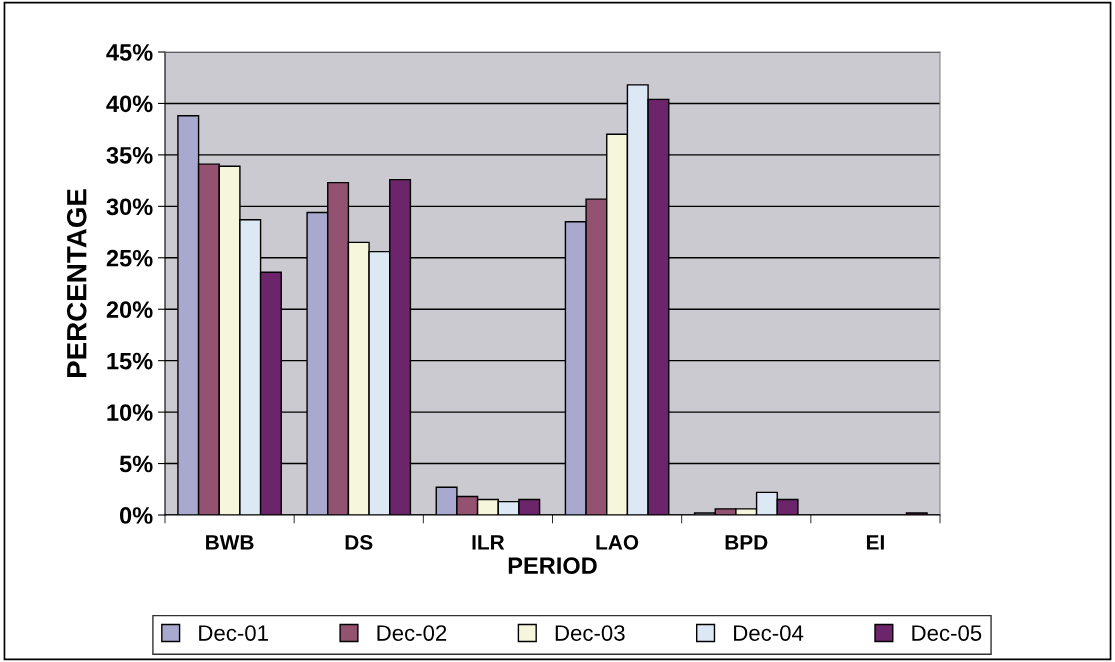 The height and width of the screenshot is (662, 1115). Describe the element at coordinates (552, 565) in the screenshot. I see `x-axis-title: PERIOD` at that location.